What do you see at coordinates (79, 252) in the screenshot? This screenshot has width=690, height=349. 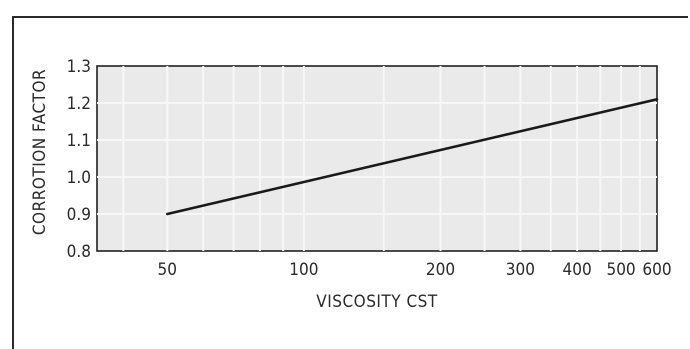 I see `y-tick-label: 0.8` at bounding box center [79, 252].